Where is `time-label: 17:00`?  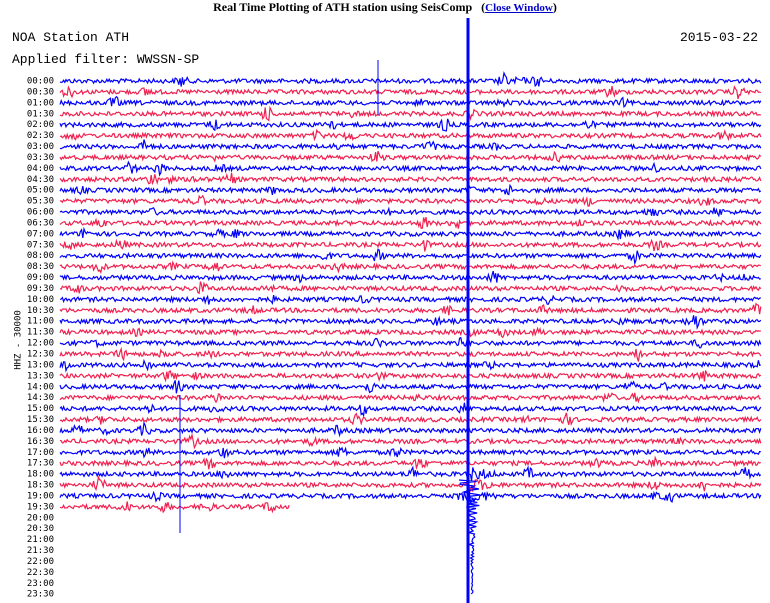 time-label: 17:00 is located at coordinates (40, 453).